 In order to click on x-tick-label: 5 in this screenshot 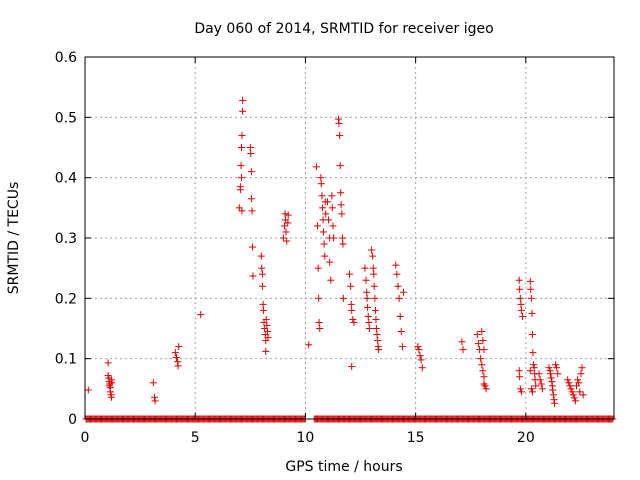, I will do `click(195, 438)`.